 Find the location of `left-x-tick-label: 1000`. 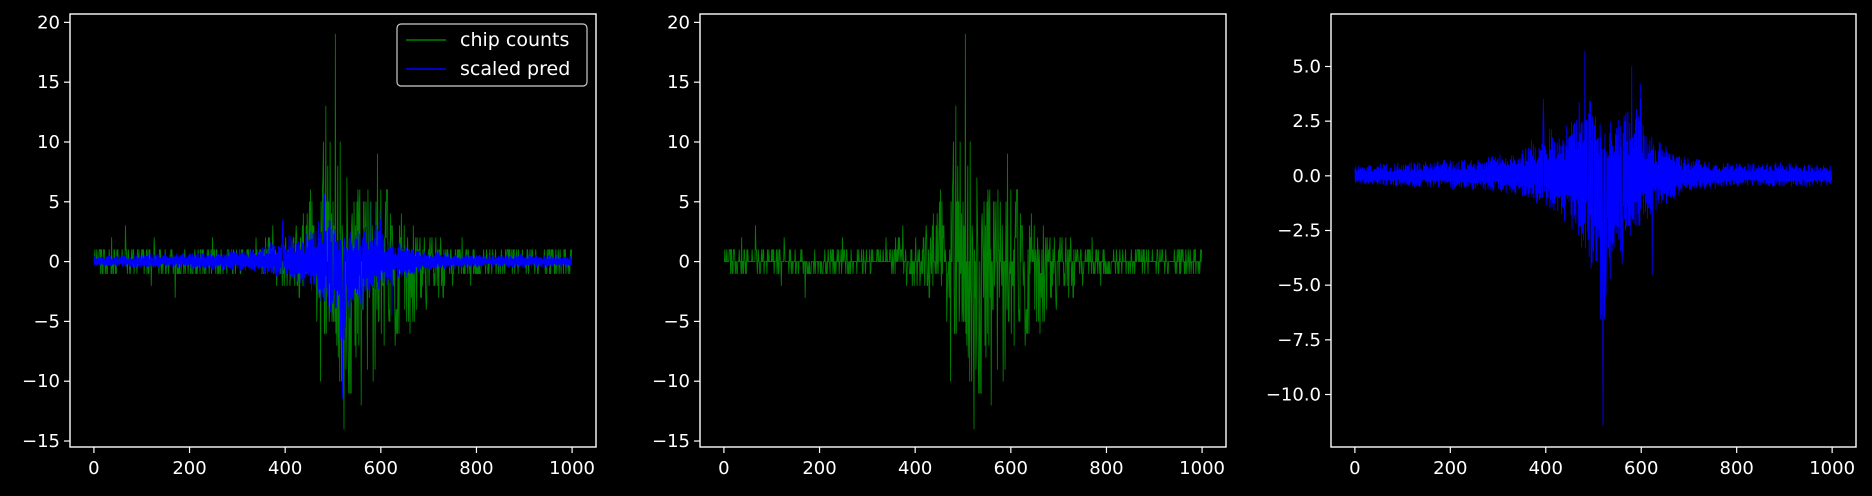

left-x-tick-label: 1000 is located at coordinates (572, 468).